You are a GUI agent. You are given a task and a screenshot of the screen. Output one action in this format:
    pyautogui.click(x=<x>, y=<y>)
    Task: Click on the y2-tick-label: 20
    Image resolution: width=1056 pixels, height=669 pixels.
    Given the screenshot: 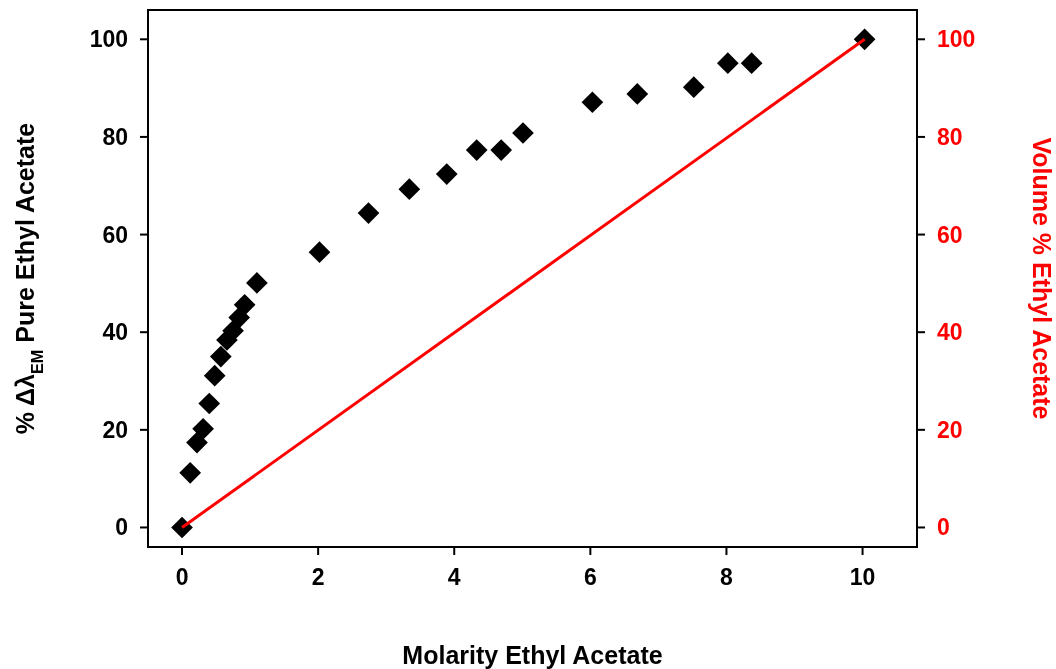 What is the action you would take?
    pyautogui.click(x=950, y=429)
    